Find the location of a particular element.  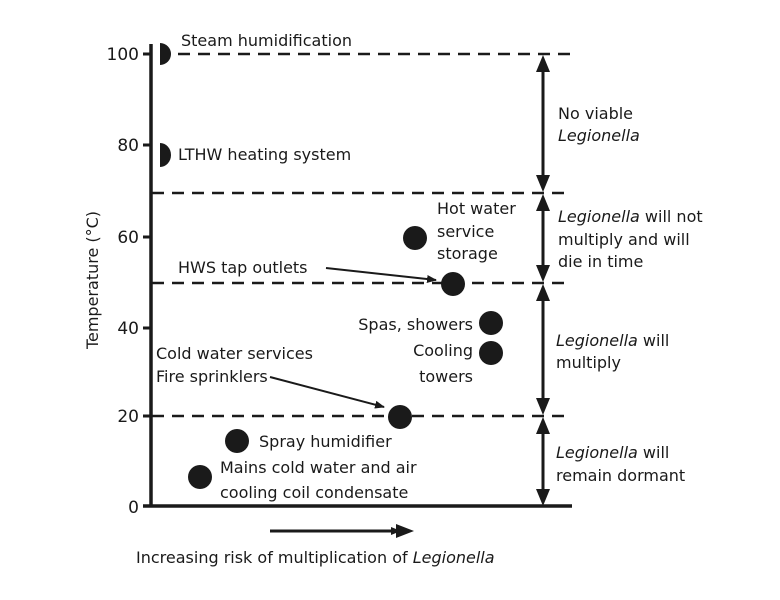

y-tick-label-20: 20 is located at coordinates (128, 417).